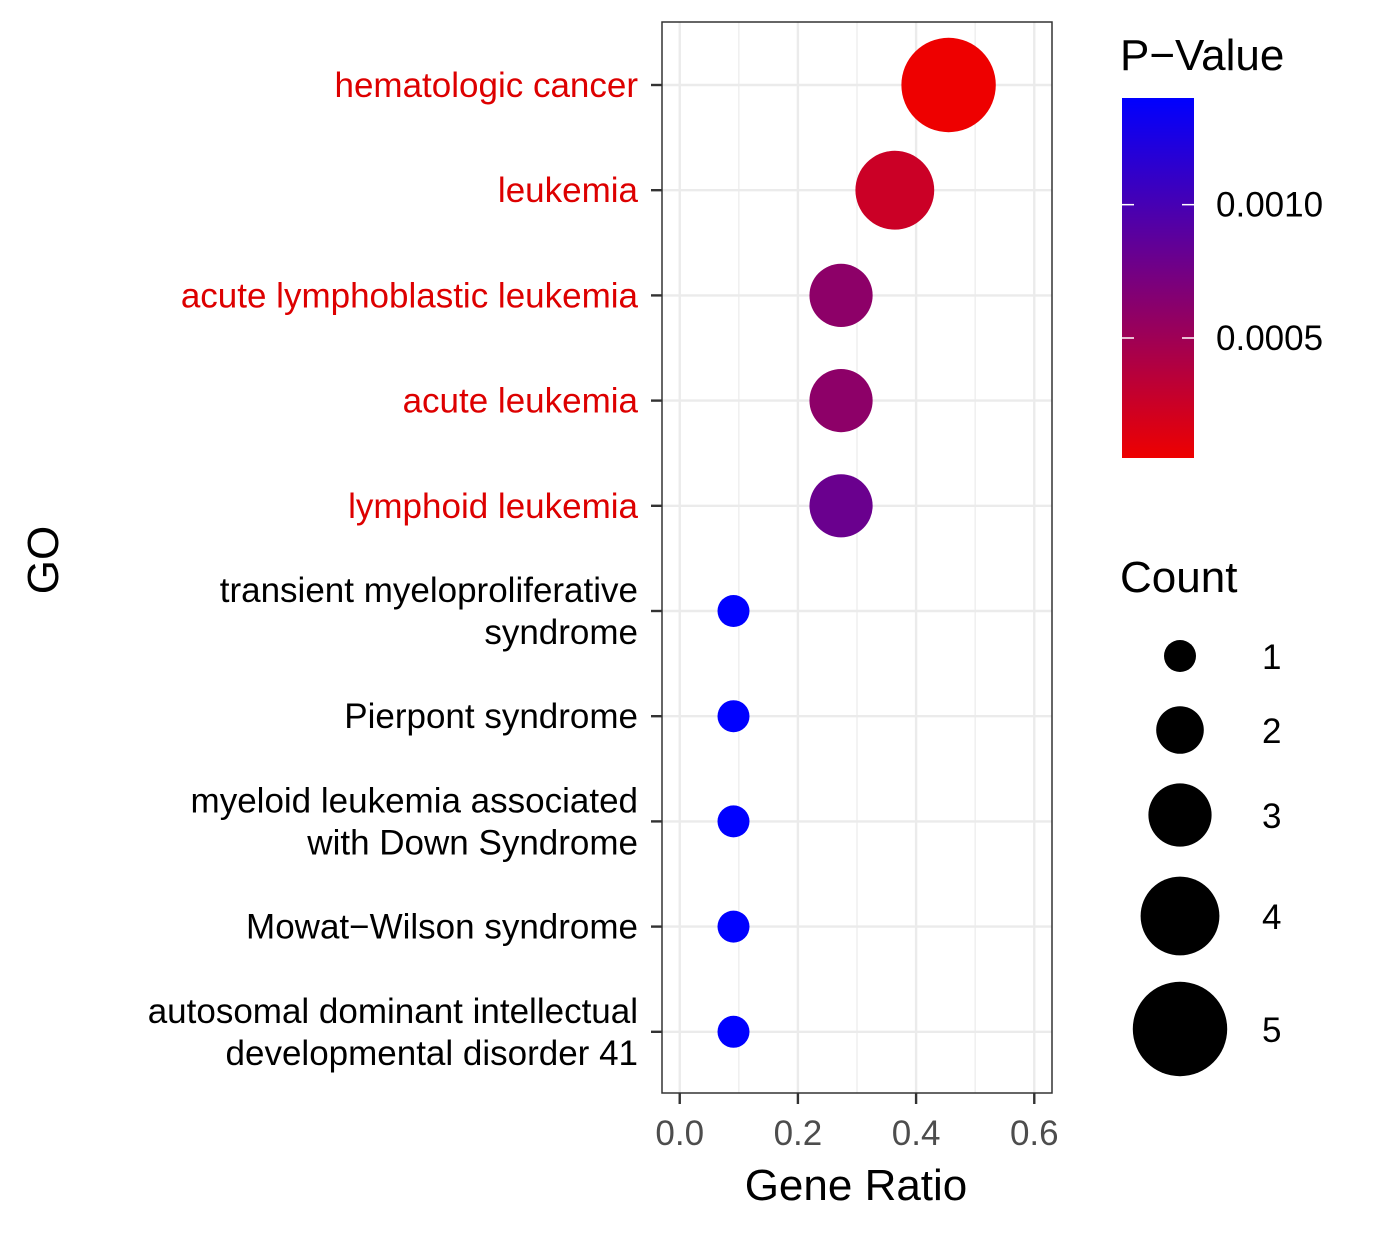 The width and height of the screenshot is (1383, 1233). What do you see at coordinates (493, 506) in the screenshot?
I see `y-tick-label: lymphoid leukemia` at bounding box center [493, 506].